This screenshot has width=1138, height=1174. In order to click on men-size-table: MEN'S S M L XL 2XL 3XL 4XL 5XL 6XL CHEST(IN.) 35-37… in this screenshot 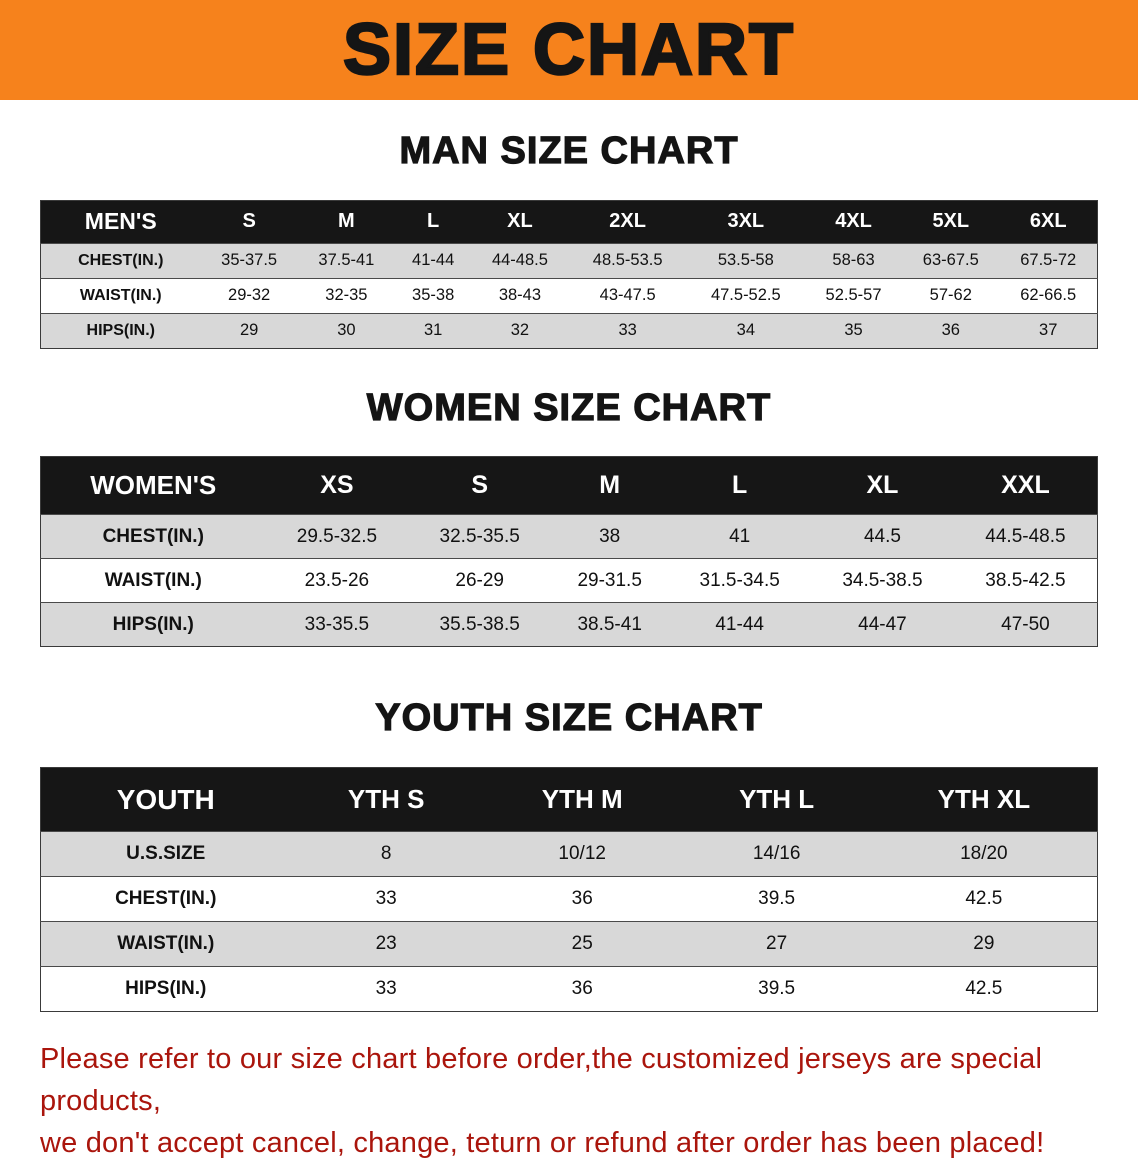, I will do `click(569, 274)`.